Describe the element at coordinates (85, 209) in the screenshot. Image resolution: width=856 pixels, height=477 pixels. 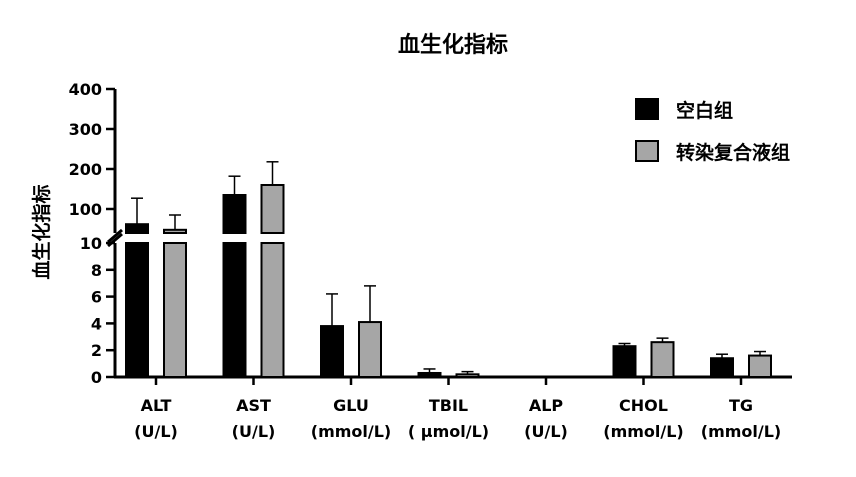
I see `y-tick-label: 100` at that location.